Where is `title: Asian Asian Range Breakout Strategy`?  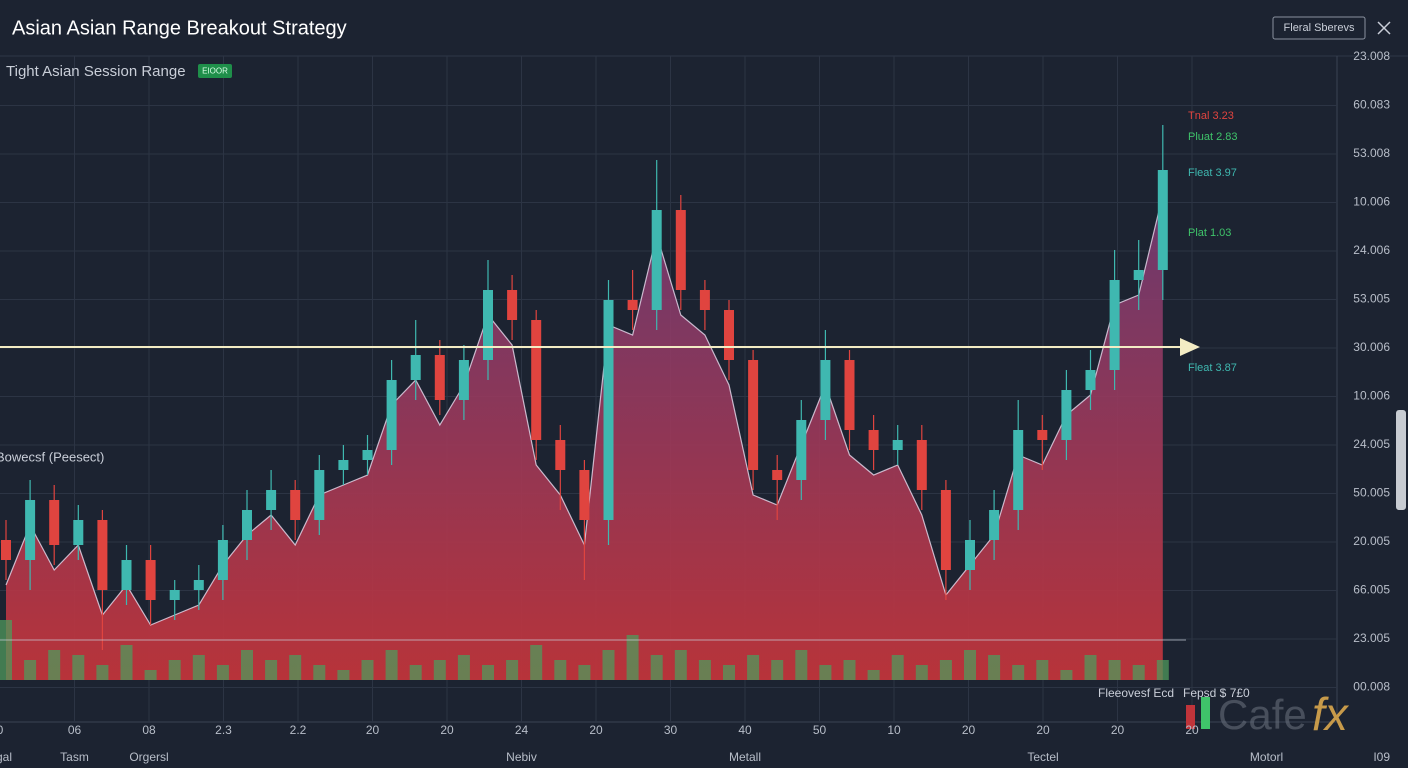
title: Asian Asian Range Breakout Strategy is located at coordinates (179, 28).